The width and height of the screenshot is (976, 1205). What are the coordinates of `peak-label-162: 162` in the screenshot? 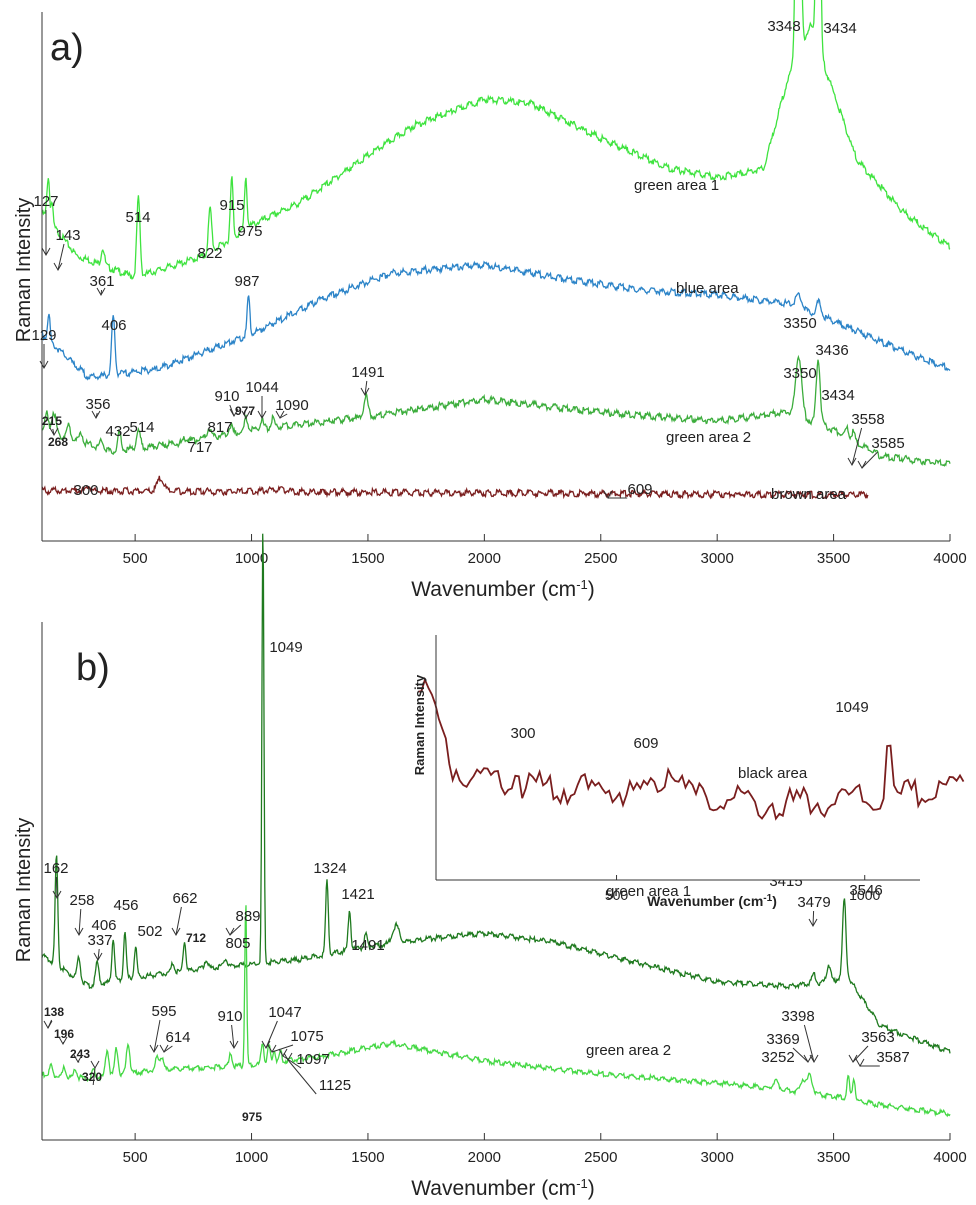 It's located at (55, 868).